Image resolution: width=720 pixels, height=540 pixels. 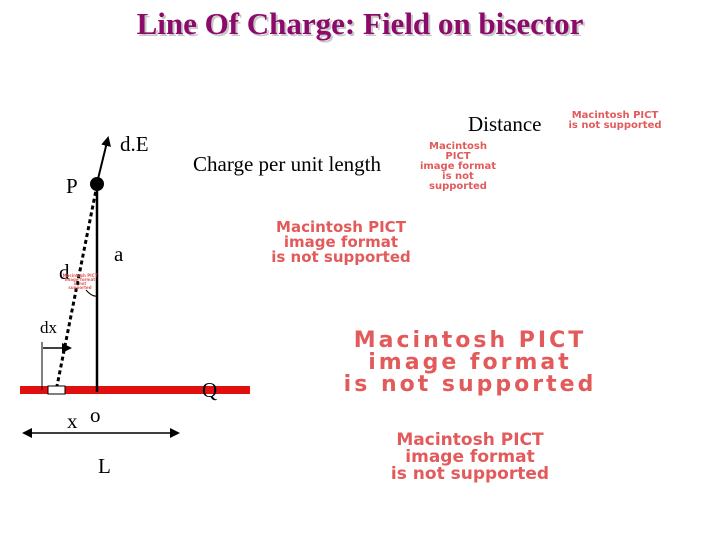 I want to click on field-label: d.E, so click(x=134, y=144).